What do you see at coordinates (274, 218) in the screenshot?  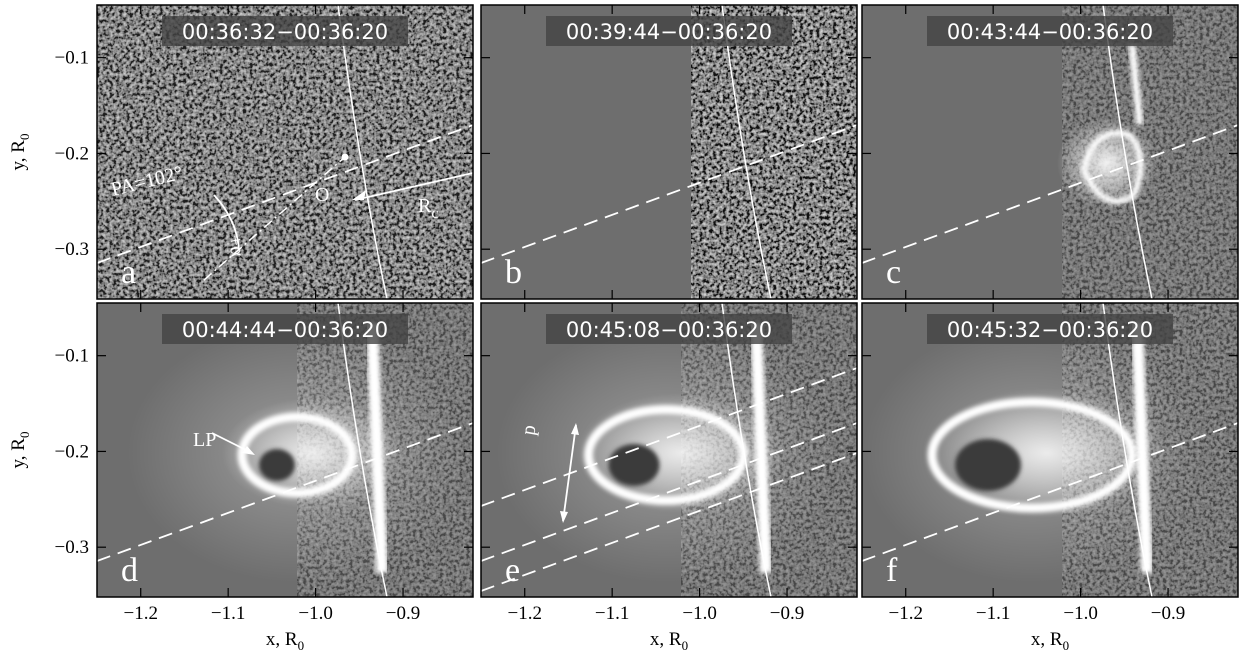 I see `alpha-line` at bounding box center [274, 218].